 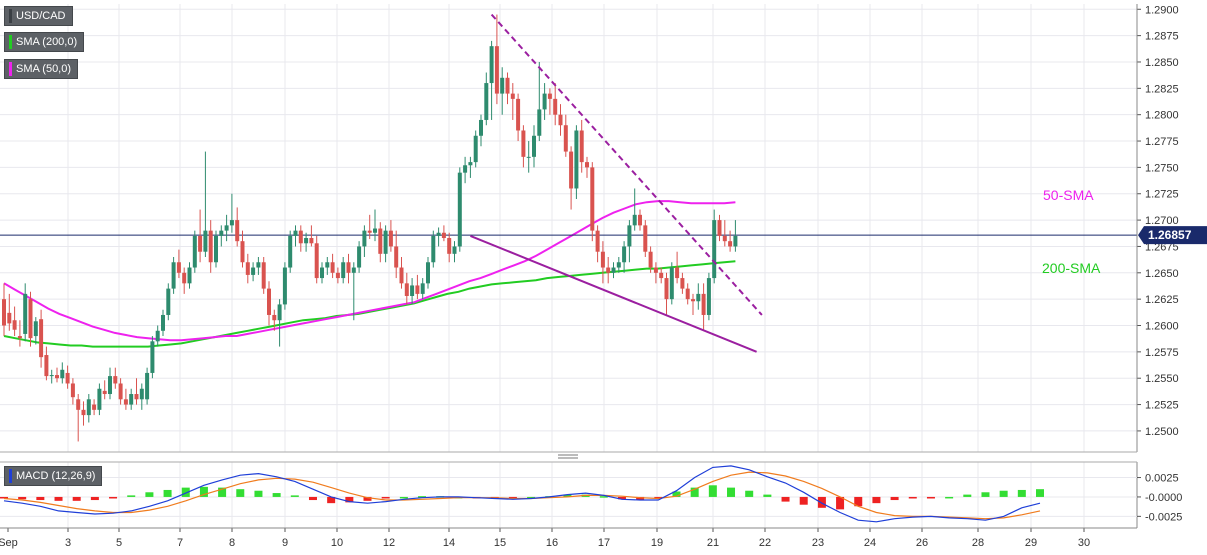 What do you see at coordinates (10, 69) in the screenshot?
I see `legend-sma50-swatch` at bounding box center [10, 69].